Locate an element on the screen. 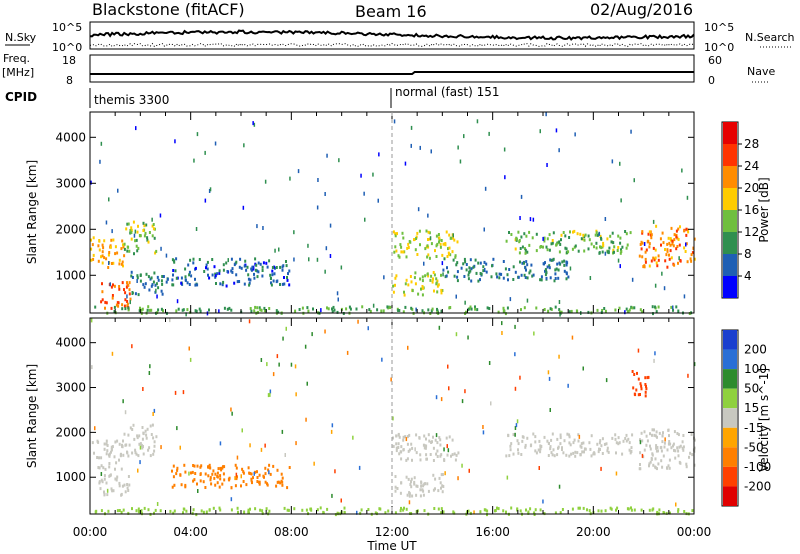  cpid-label: CPID is located at coordinates (21, 97).